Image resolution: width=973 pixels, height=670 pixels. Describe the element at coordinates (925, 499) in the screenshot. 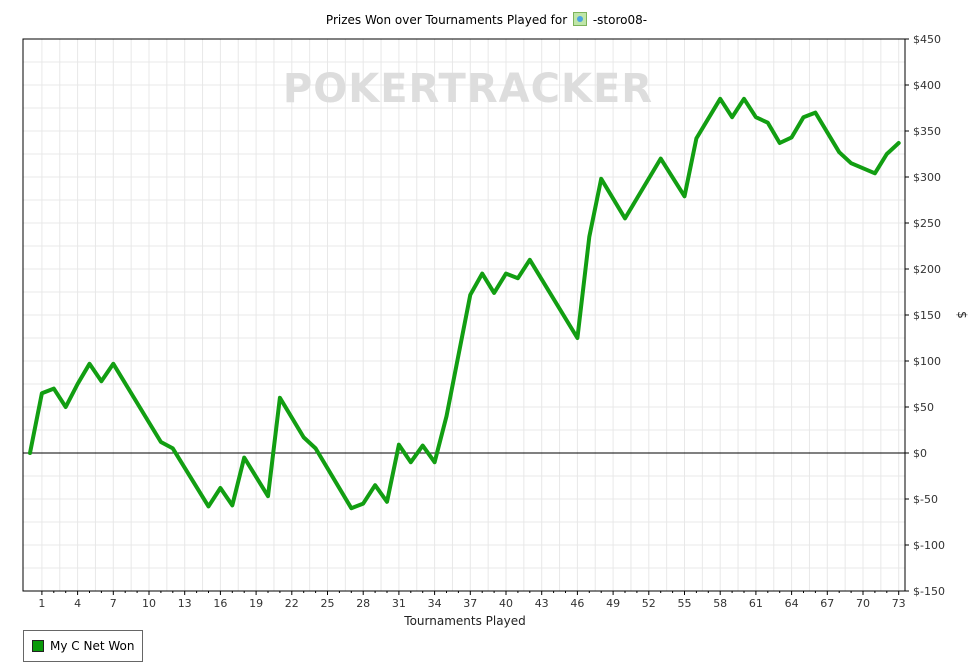

I see `y-tick-label: $-50` at that location.